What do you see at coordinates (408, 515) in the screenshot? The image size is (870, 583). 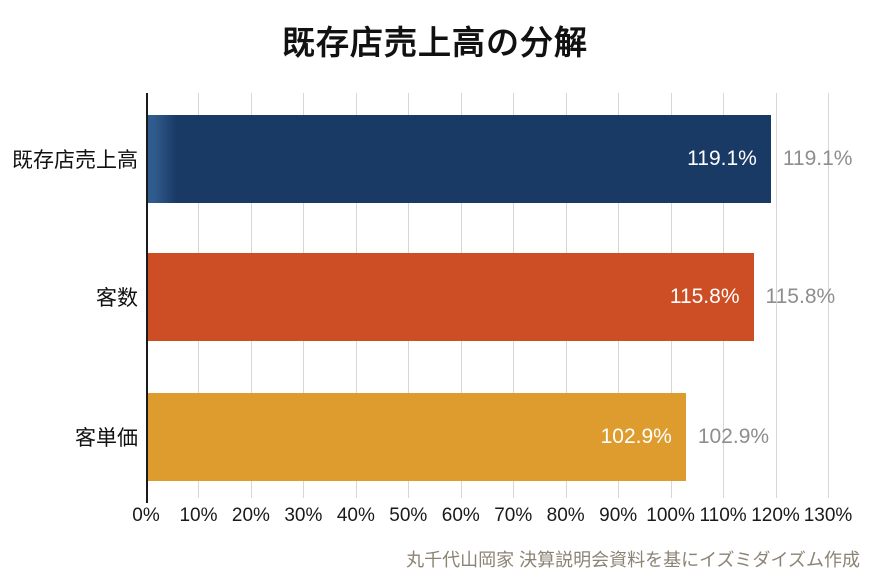 I see `x-axis-tick-label: 50%` at bounding box center [408, 515].